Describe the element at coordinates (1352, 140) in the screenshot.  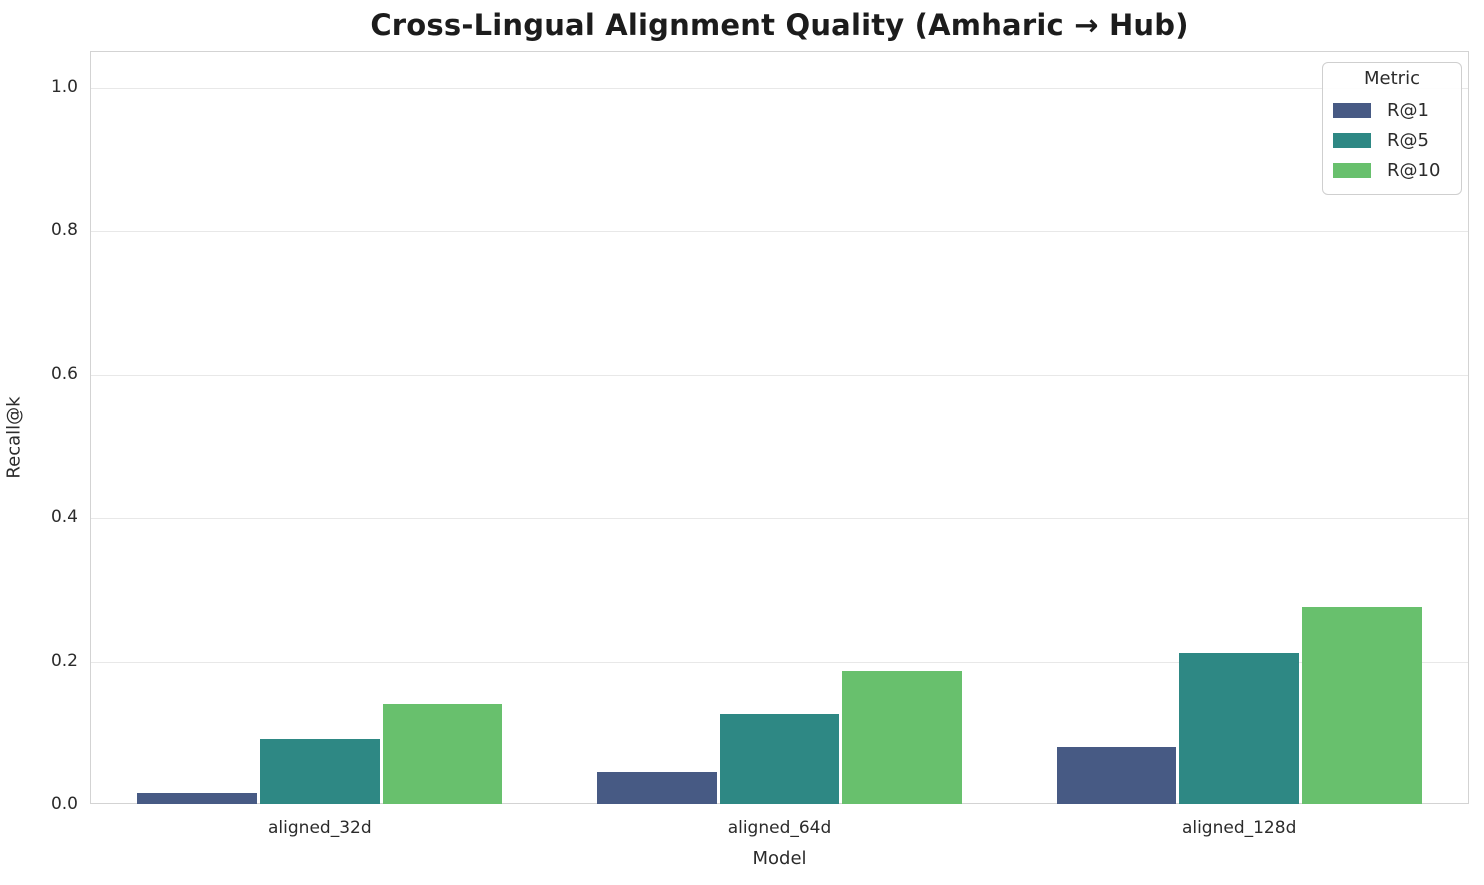
I see `legend-swatch-r5` at that location.